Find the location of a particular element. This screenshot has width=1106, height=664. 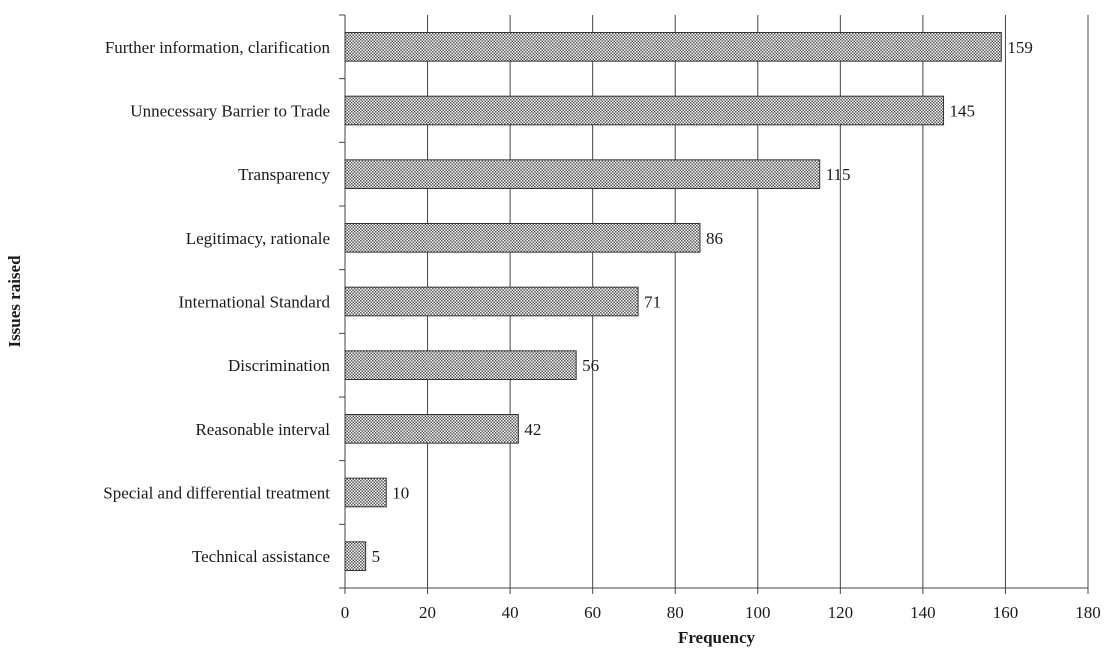

category-label: Reasonable interval is located at coordinates (262, 429).